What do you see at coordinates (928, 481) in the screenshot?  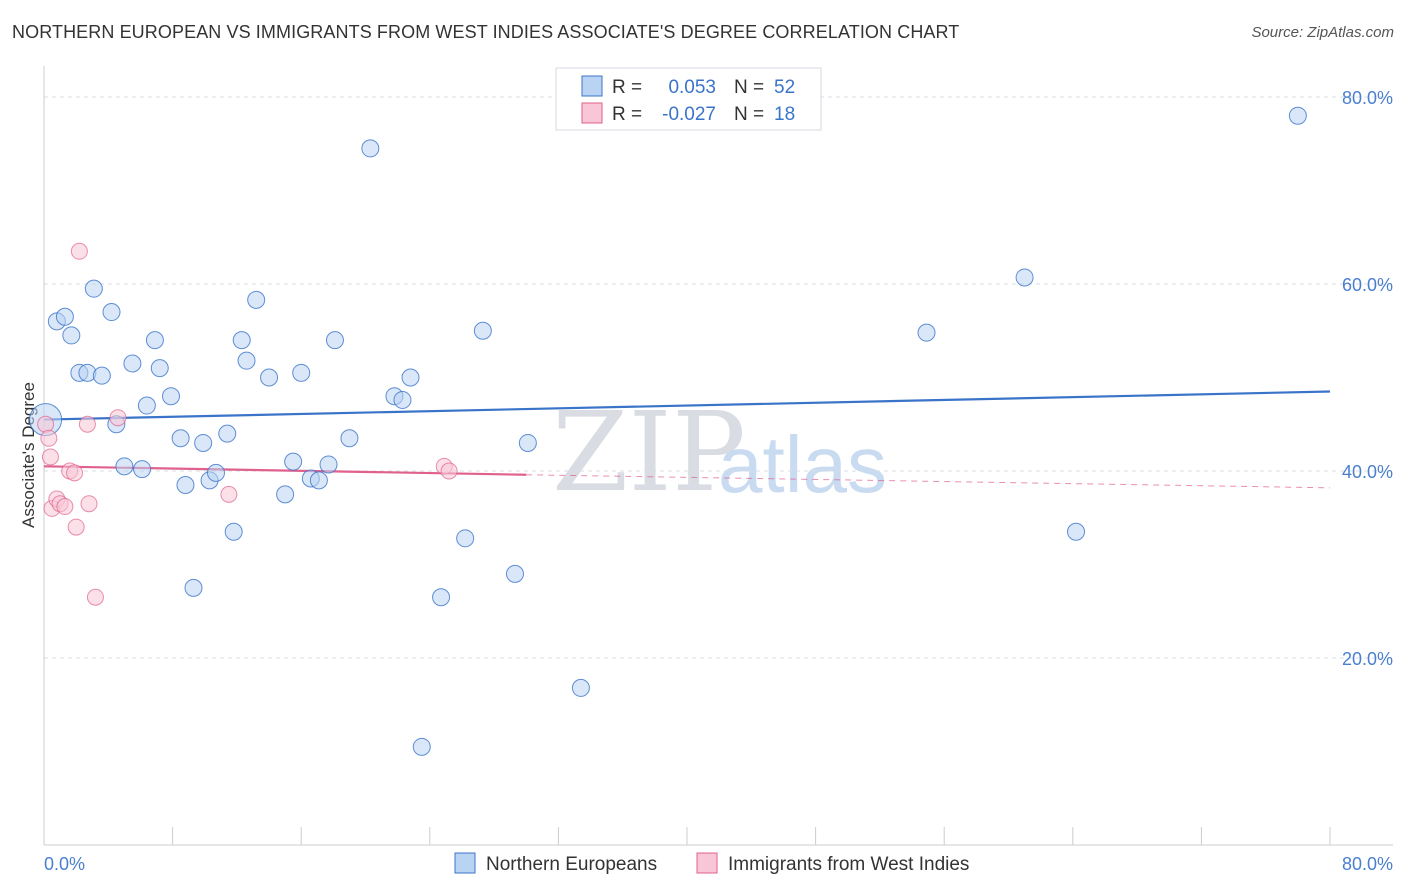 I see `trend-line-west-indies-extrapolated` at bounding box center [928, 481].